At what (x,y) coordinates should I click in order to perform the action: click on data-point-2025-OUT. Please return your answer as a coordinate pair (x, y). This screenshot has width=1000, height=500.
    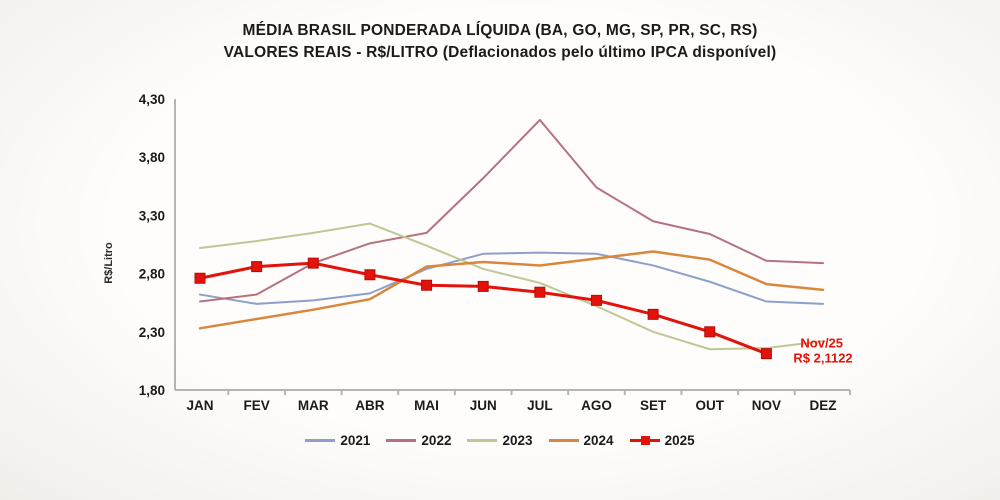
    Looking at the image, I should click on (710, 332).